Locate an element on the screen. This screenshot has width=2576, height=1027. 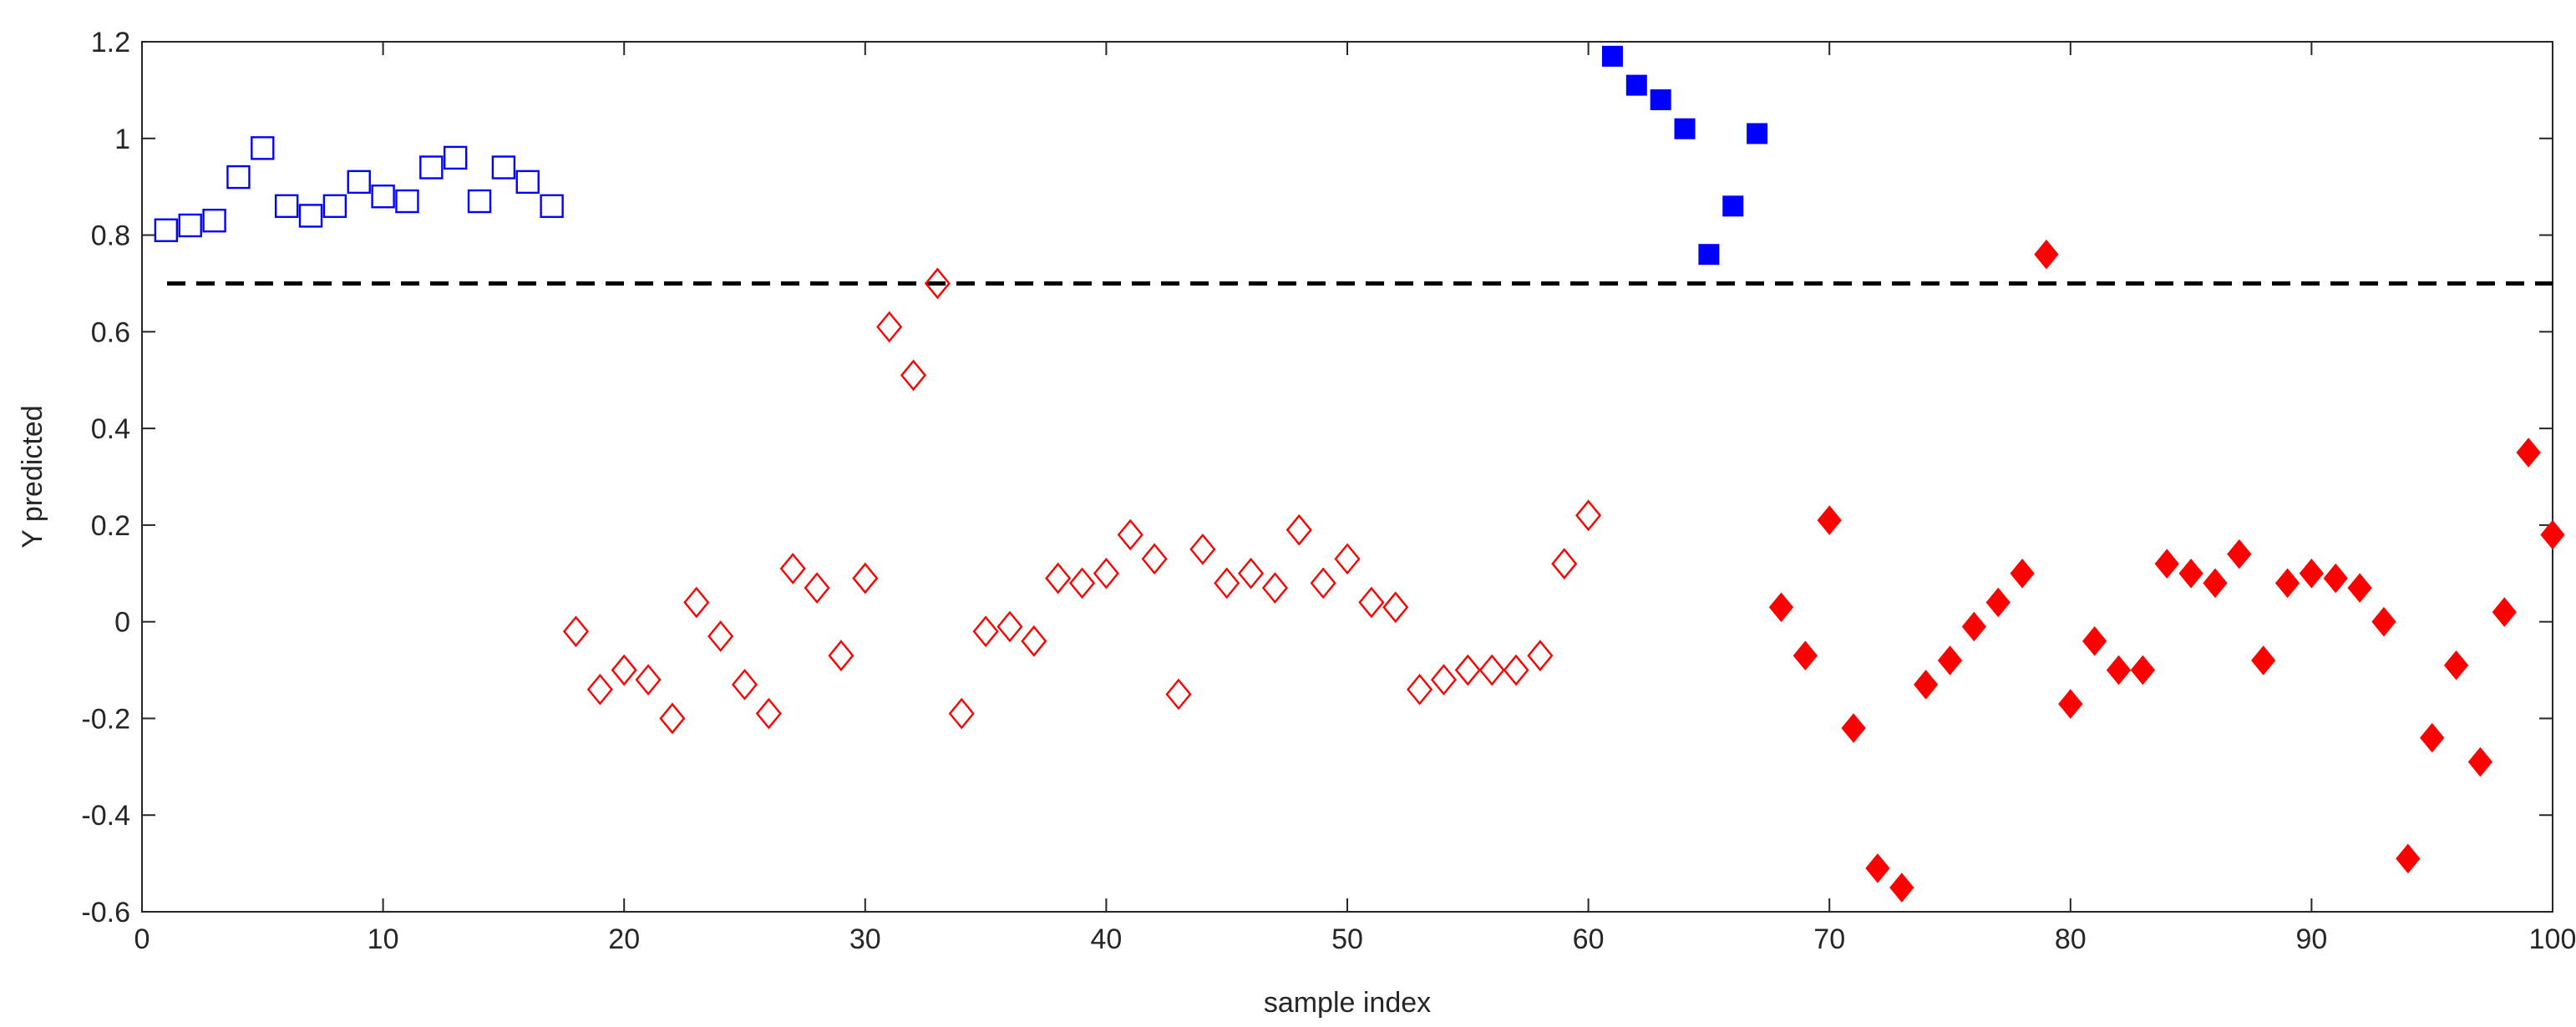
y-tick-label: 0 is located at coordinates (122, 623).